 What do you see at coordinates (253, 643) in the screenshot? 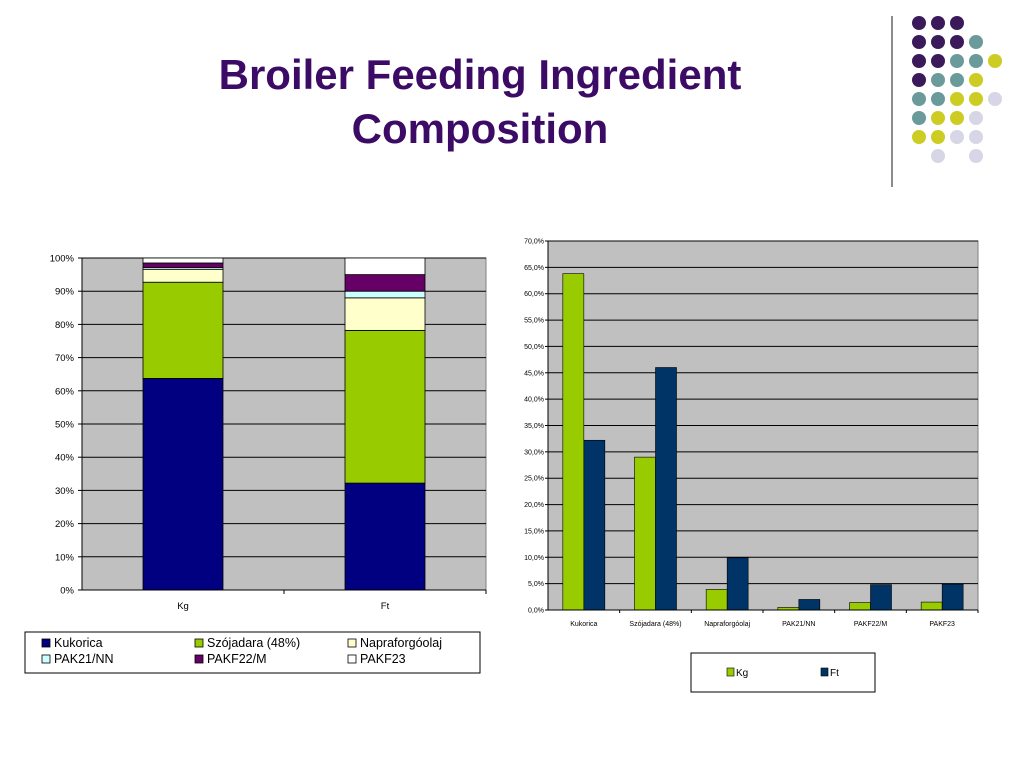
I see `legend-label: Szójadara (48%)` at bounding box center [253, 643].